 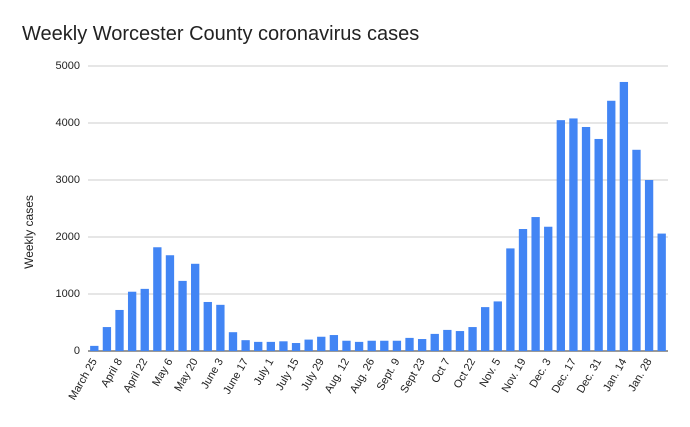 What do you see at coordinates (77, 351) in the screenshot?
I see `y-tick-label: 0` at bounding box center [77, 351].